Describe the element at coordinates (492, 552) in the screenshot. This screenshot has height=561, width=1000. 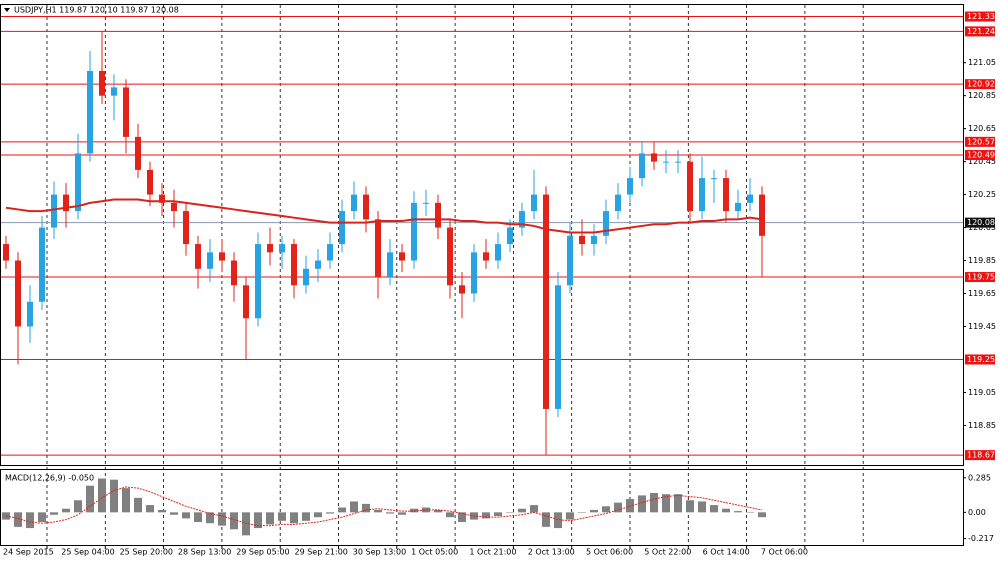
I see `x-tick-label: 1 Oct 21:00` at that location.